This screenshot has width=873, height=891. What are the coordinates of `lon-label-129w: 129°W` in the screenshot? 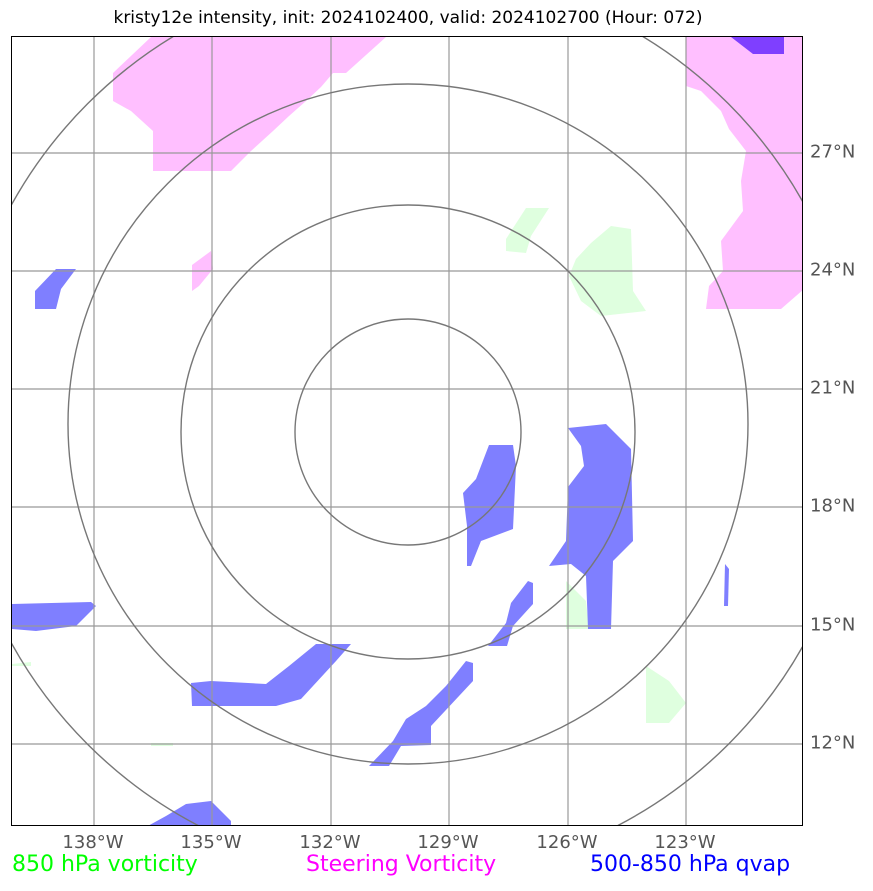 It's located at (448, 842).